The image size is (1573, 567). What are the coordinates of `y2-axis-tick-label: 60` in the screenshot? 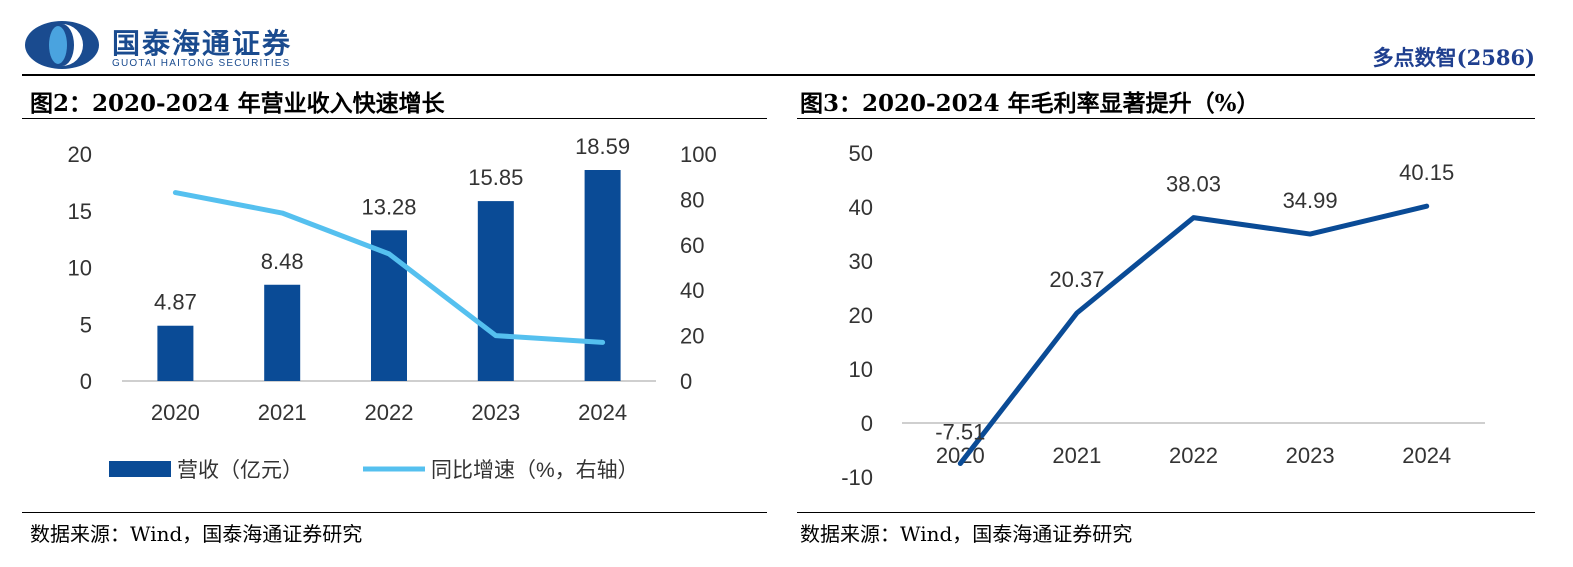 It's located at (692, 245).